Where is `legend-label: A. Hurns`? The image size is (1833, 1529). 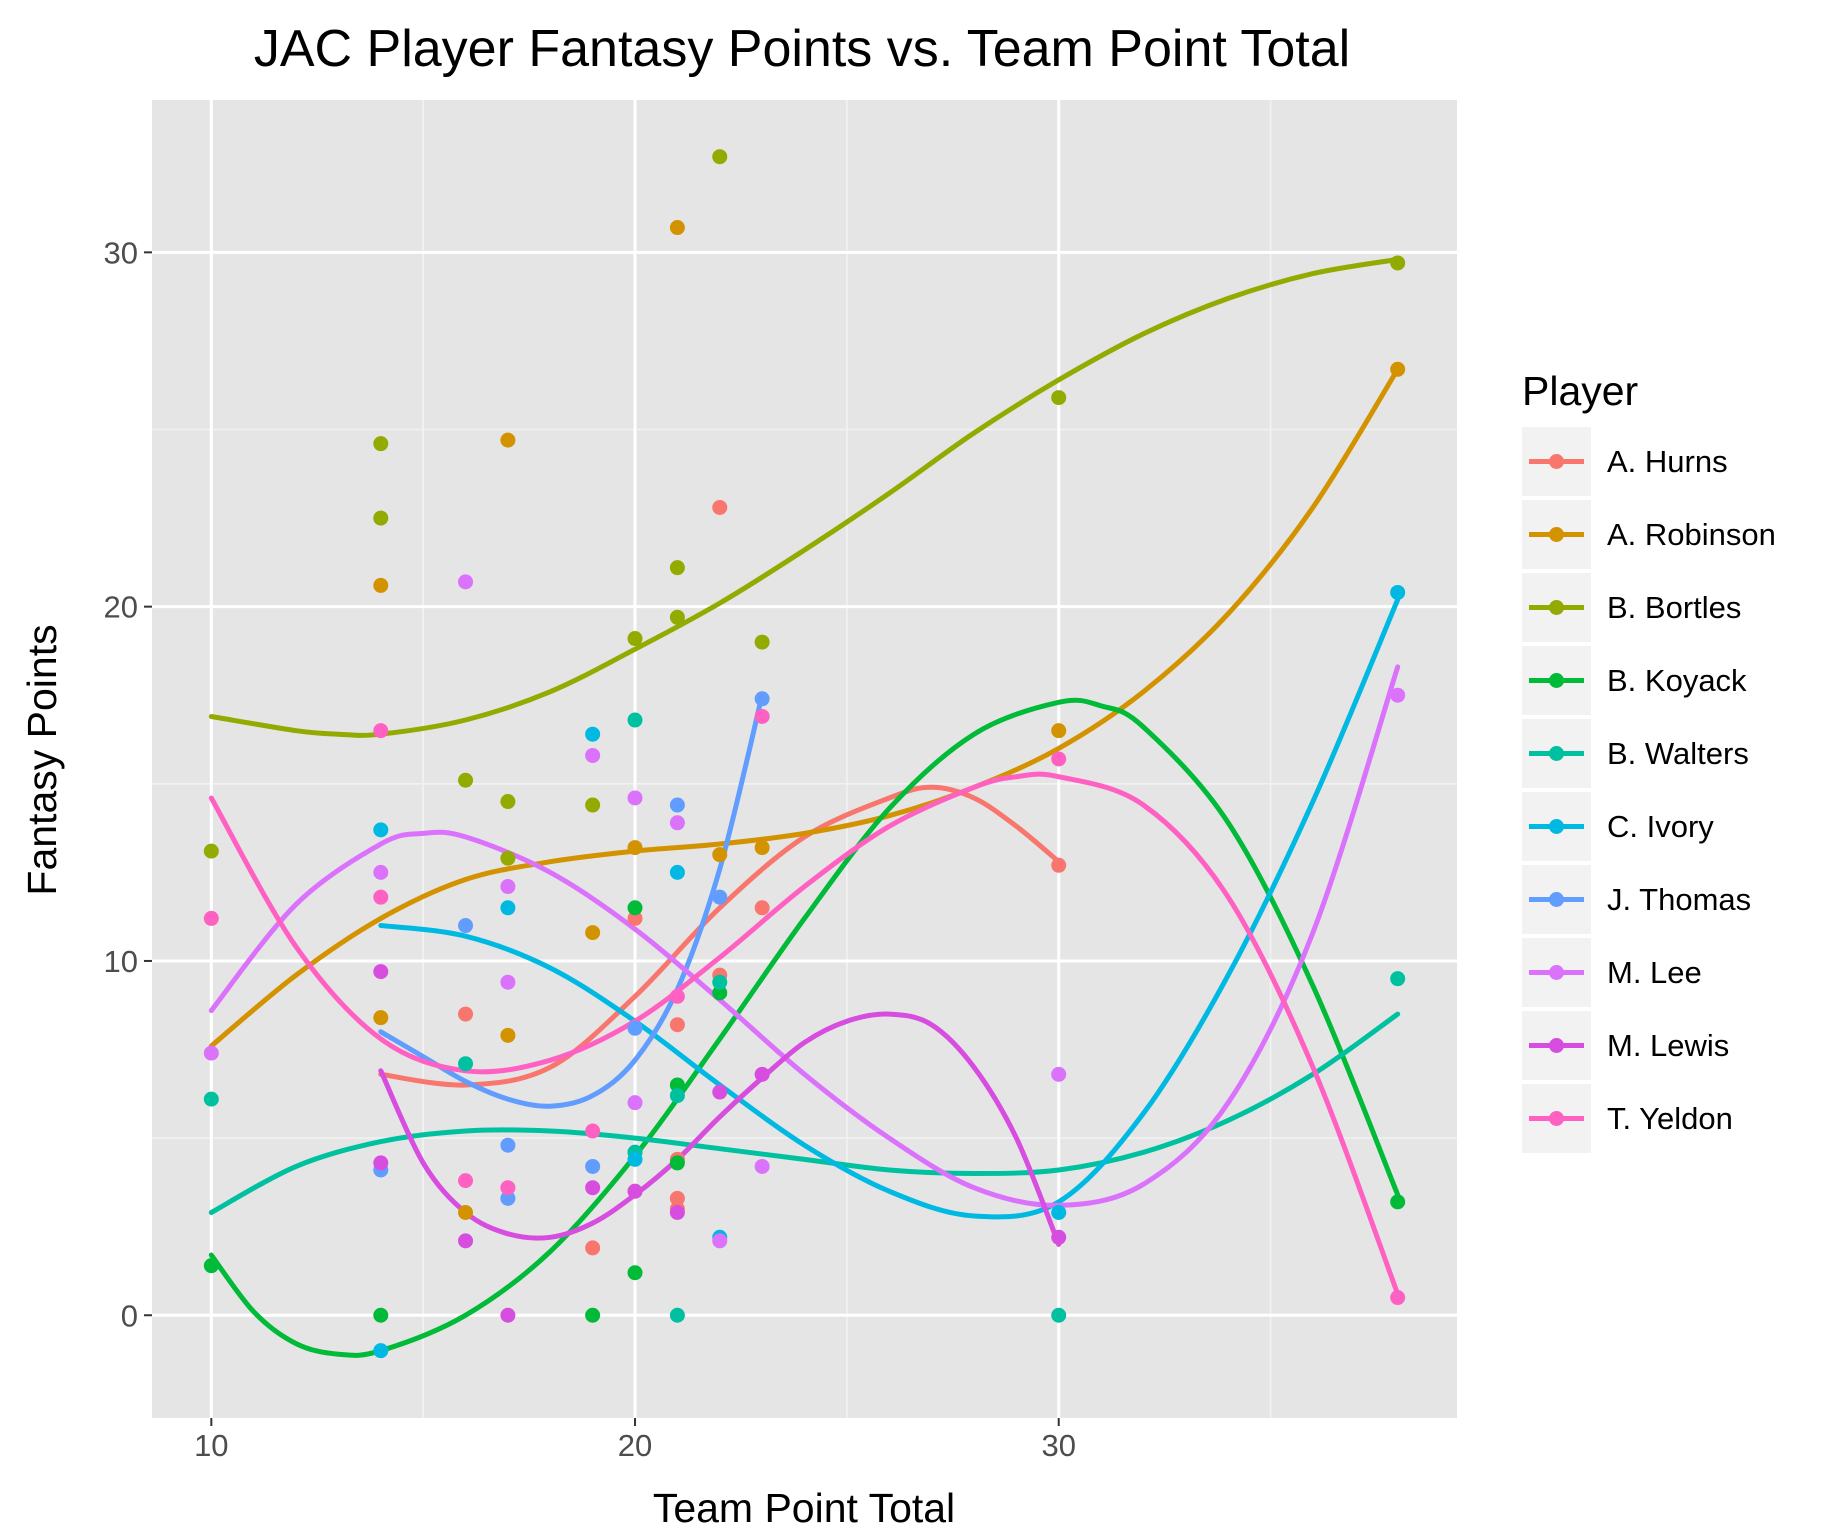 legend-label: A. Hurns is located at coordinates (1667, 461).